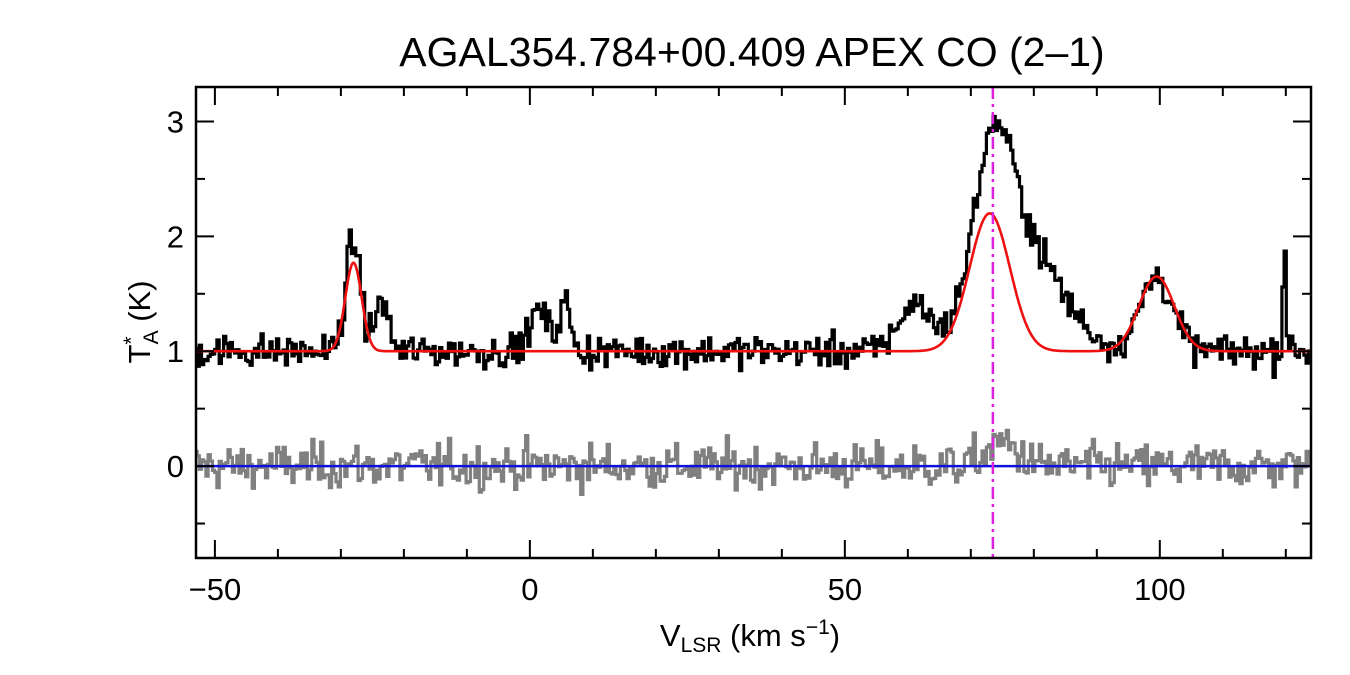  Describe the element at coordinates (763, 635) in the screenshot. I see `x-axis-label-unit: (km s` at that location.